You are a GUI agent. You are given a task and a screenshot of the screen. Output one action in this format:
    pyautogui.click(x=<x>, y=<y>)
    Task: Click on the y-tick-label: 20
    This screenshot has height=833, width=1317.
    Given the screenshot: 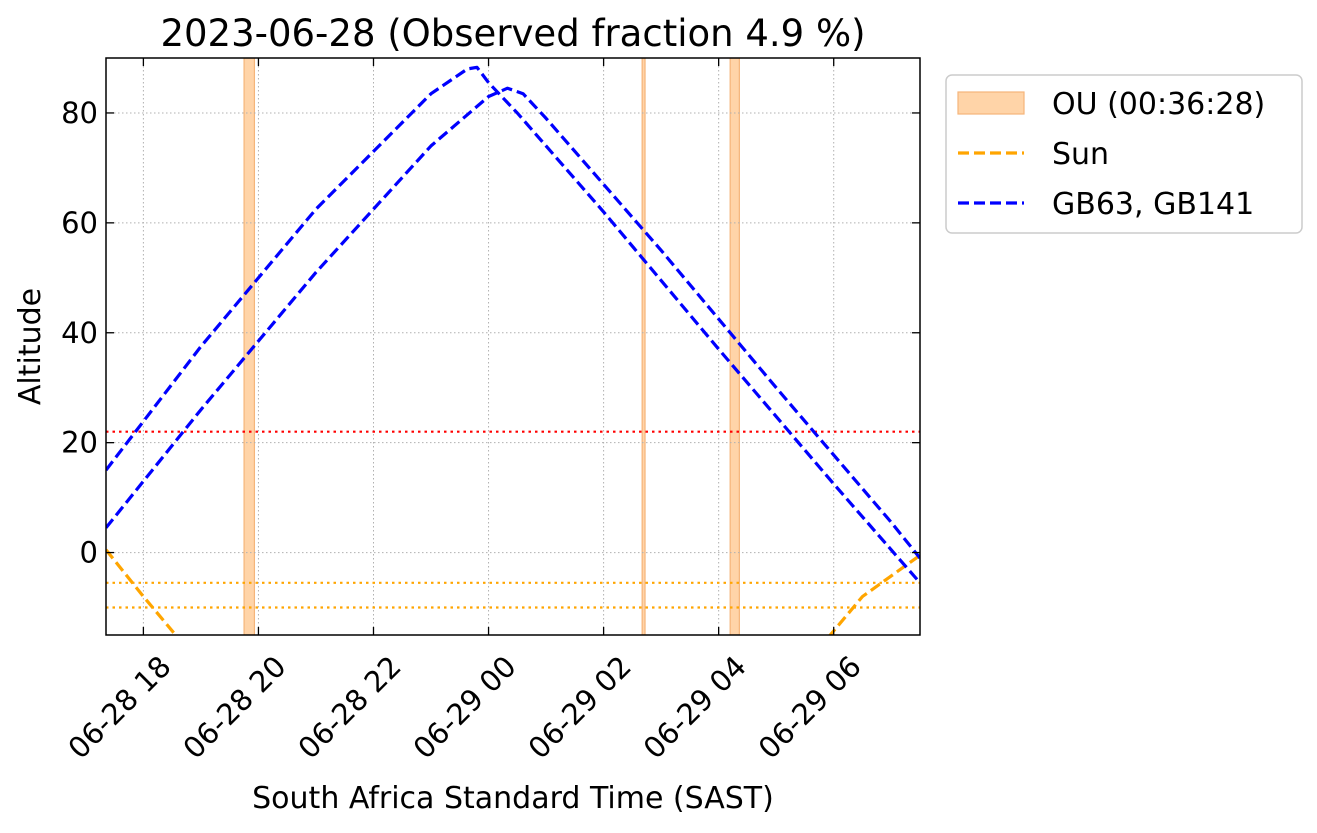 What is the action you would take?
    pyautogui.click(x=79, y=443)
    